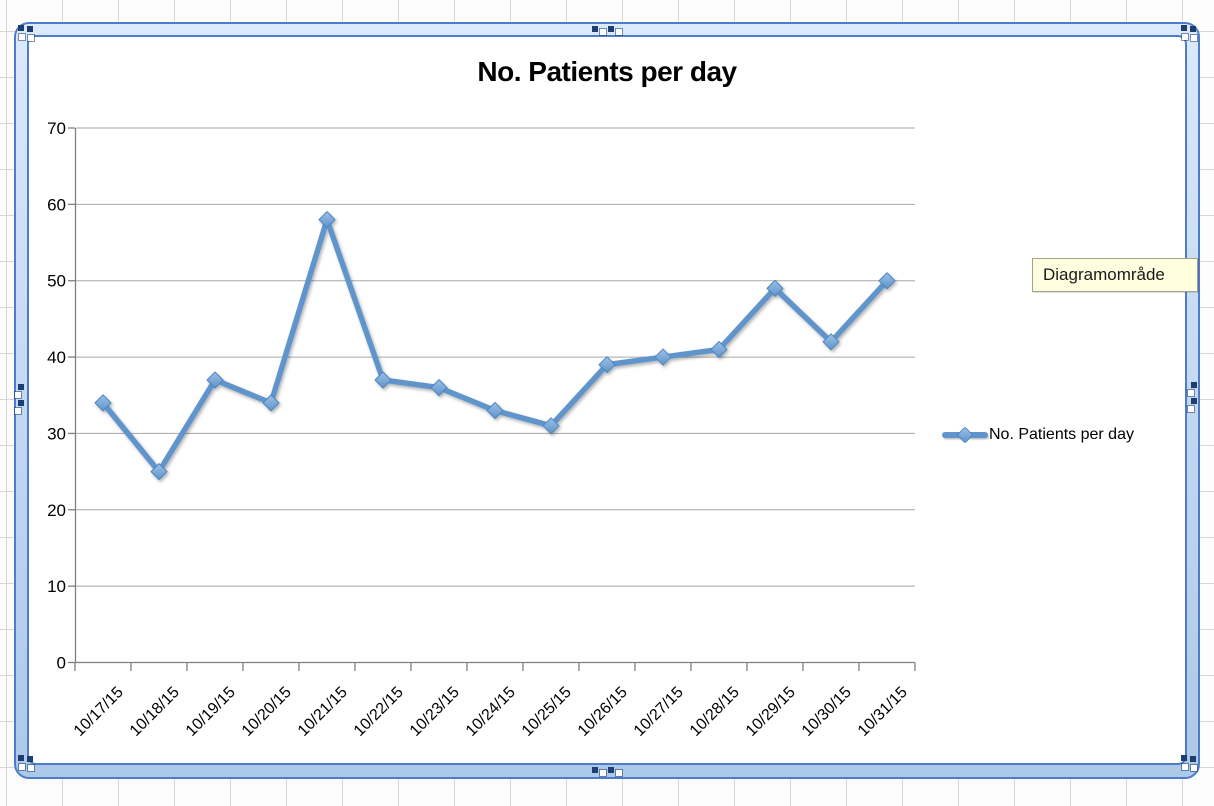 The image size is (1214, 806). What do you see at coordinates (211, 712) in the screenshot?
I see `x-axis-label: 10/19/15` at bounding box center [211, 712].